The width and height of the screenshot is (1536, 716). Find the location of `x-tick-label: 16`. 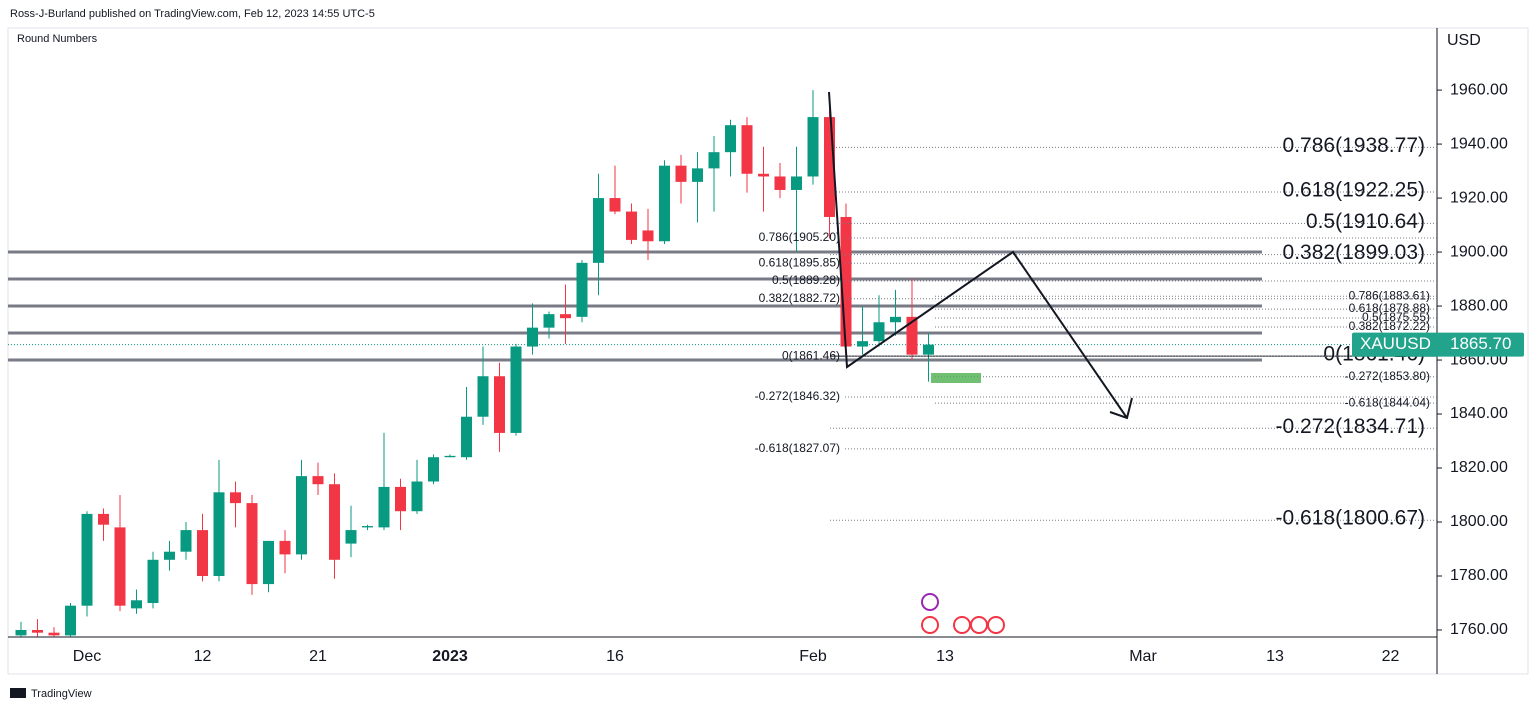

x-tick-label: 16 is located at coordinates (615, 656).